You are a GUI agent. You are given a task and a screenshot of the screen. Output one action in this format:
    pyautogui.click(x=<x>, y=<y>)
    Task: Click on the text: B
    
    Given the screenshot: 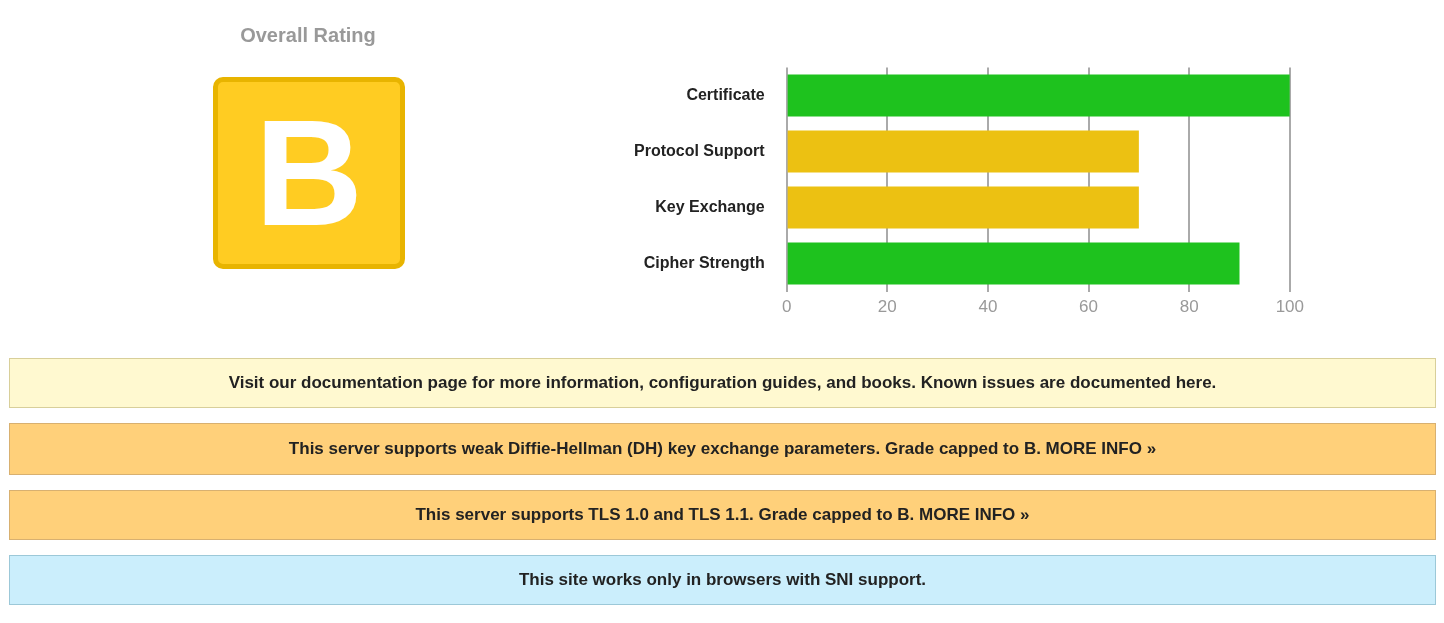 What is the action you would take?
    pyautogui.click(x=309, y=173)
    